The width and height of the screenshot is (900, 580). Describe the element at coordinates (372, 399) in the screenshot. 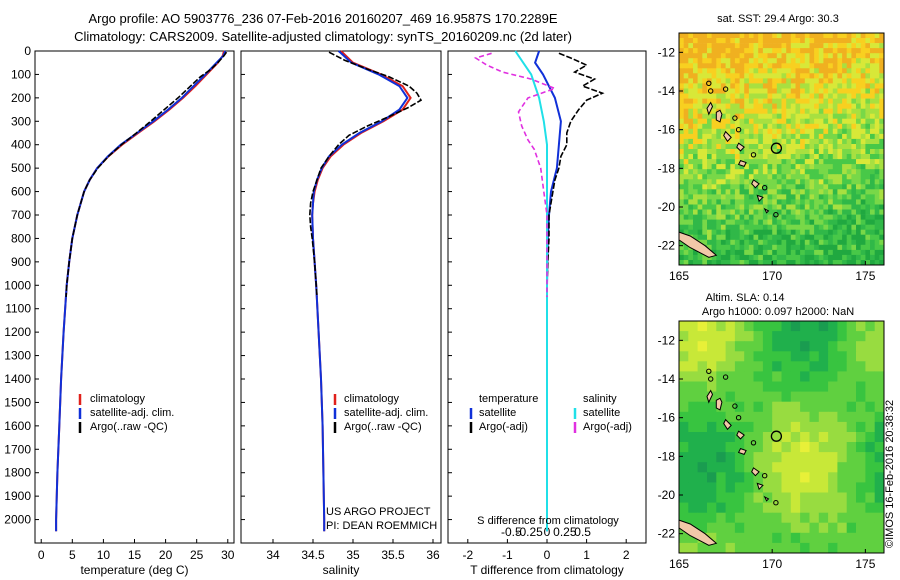

I see `sal-legend-climatology: climatology` at that location.